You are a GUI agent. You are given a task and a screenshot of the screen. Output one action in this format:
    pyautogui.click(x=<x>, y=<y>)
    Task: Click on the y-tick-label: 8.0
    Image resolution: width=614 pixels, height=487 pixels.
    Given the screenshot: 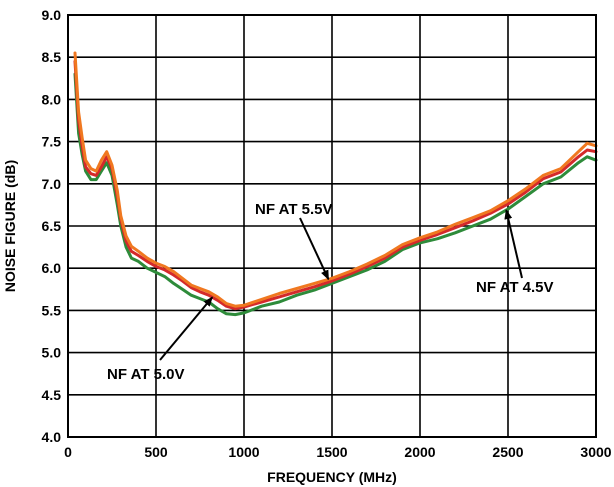 What is the action you would take?
    pyautogui.click(x=52, y=99)
    